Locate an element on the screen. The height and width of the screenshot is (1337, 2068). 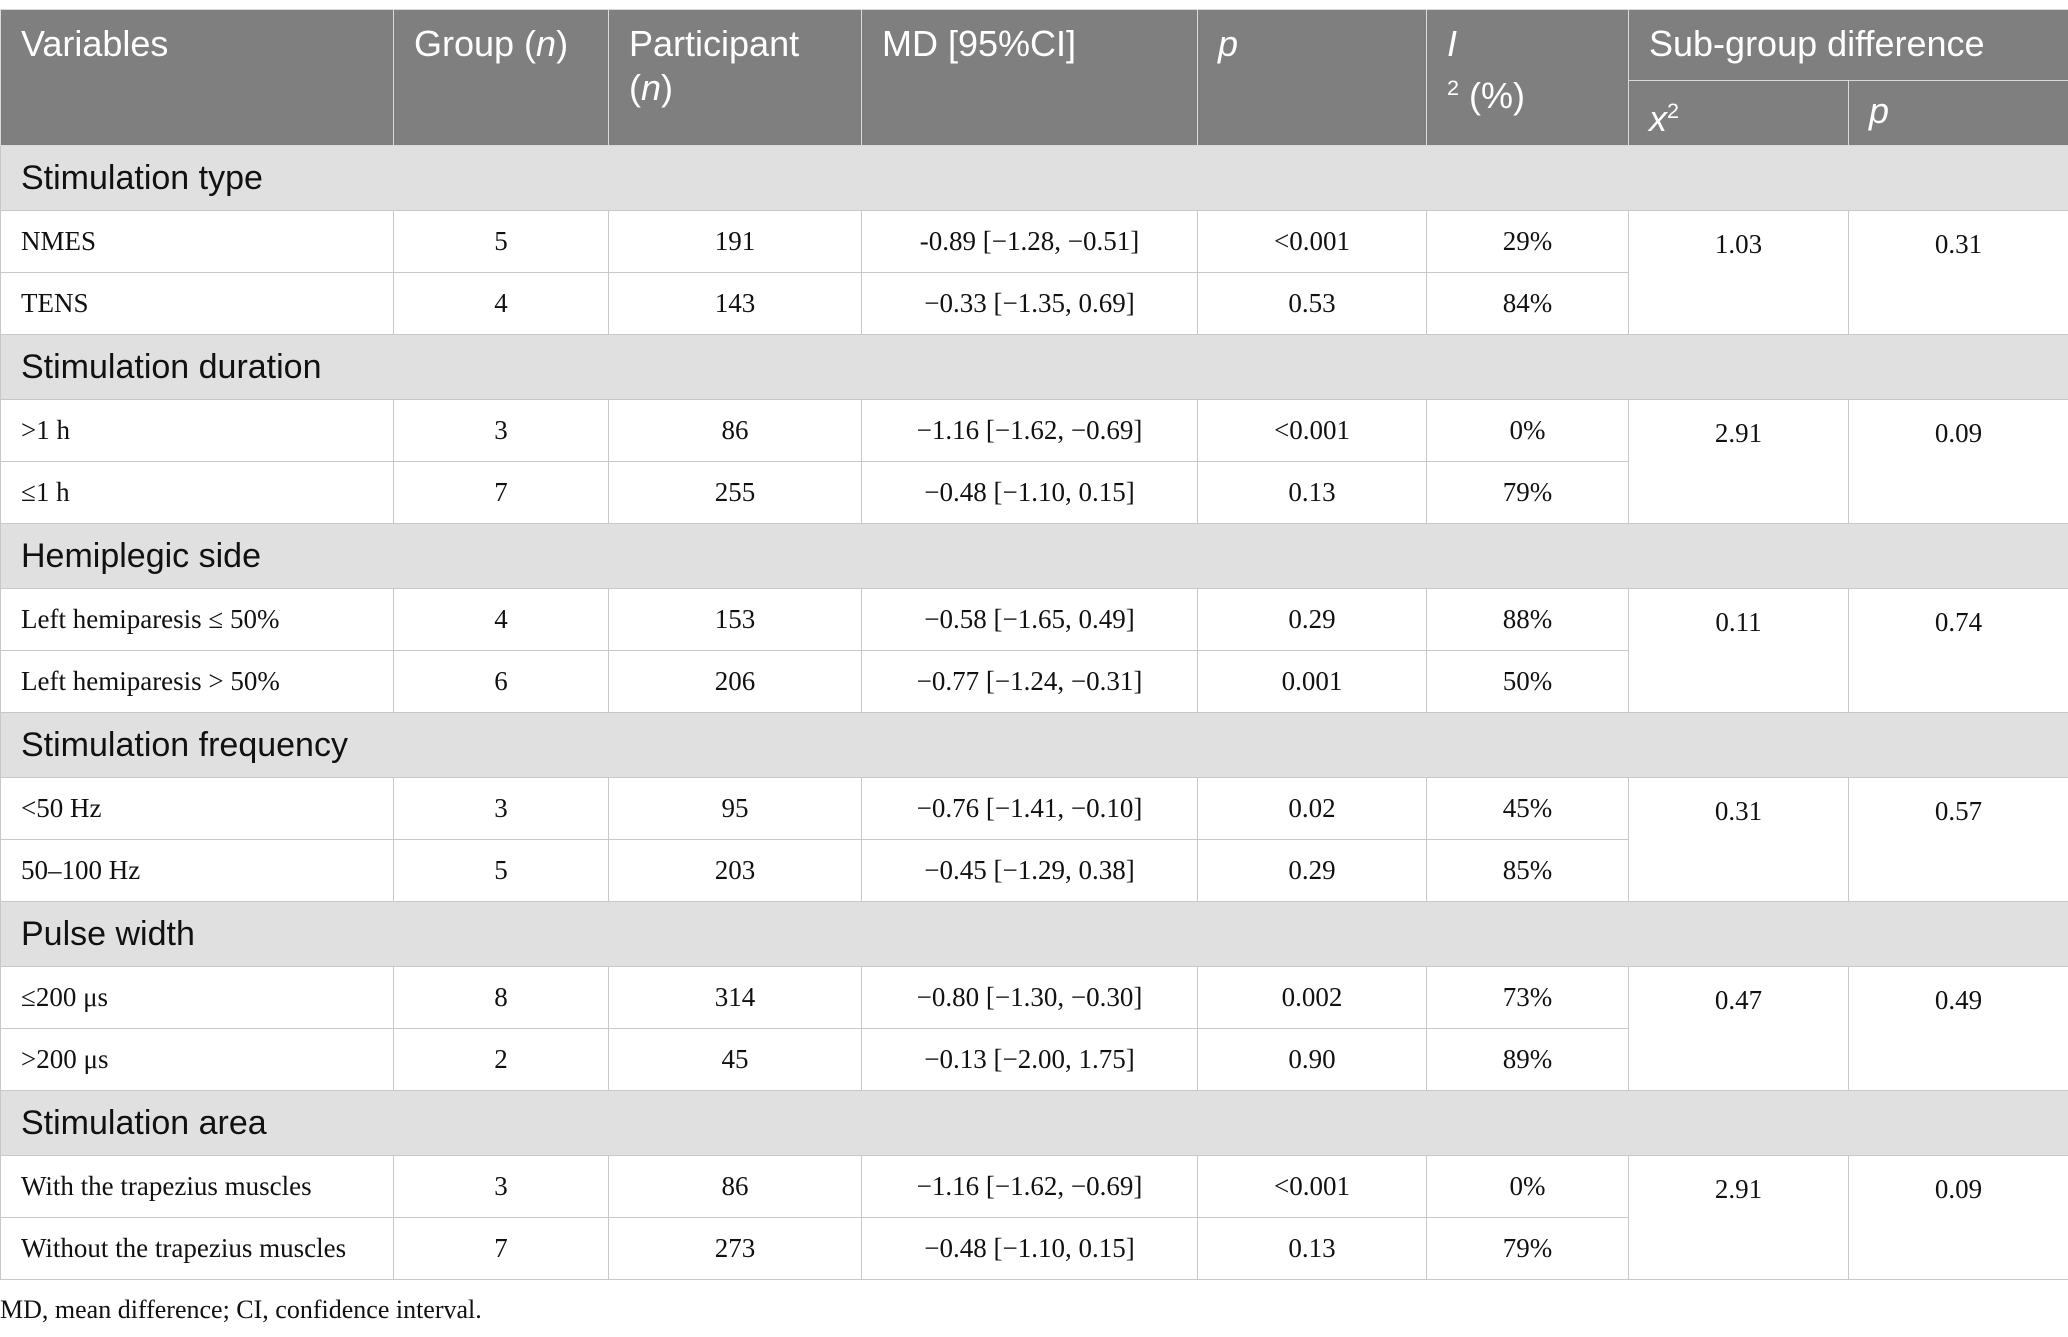
group-header-row: Stimulation area is located at coordinates (1034, 1123).